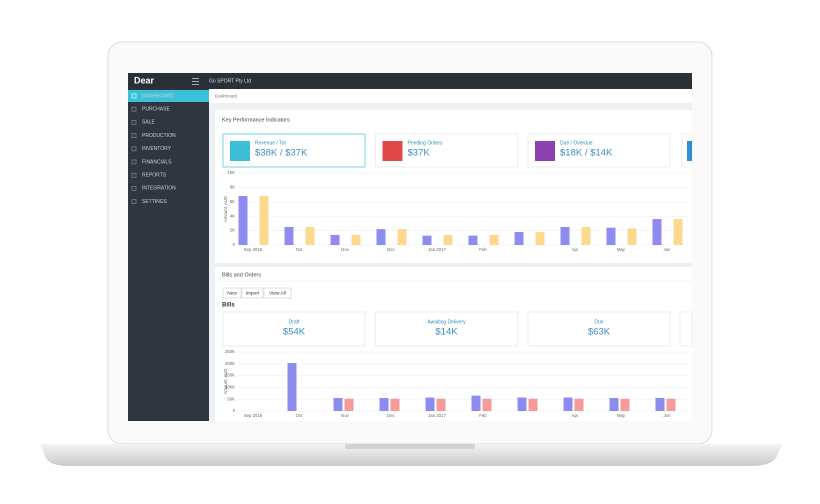 The width and height of the screenshot is (820, 504). I want to click on y-tick-label: 8K, so click(232, 187).